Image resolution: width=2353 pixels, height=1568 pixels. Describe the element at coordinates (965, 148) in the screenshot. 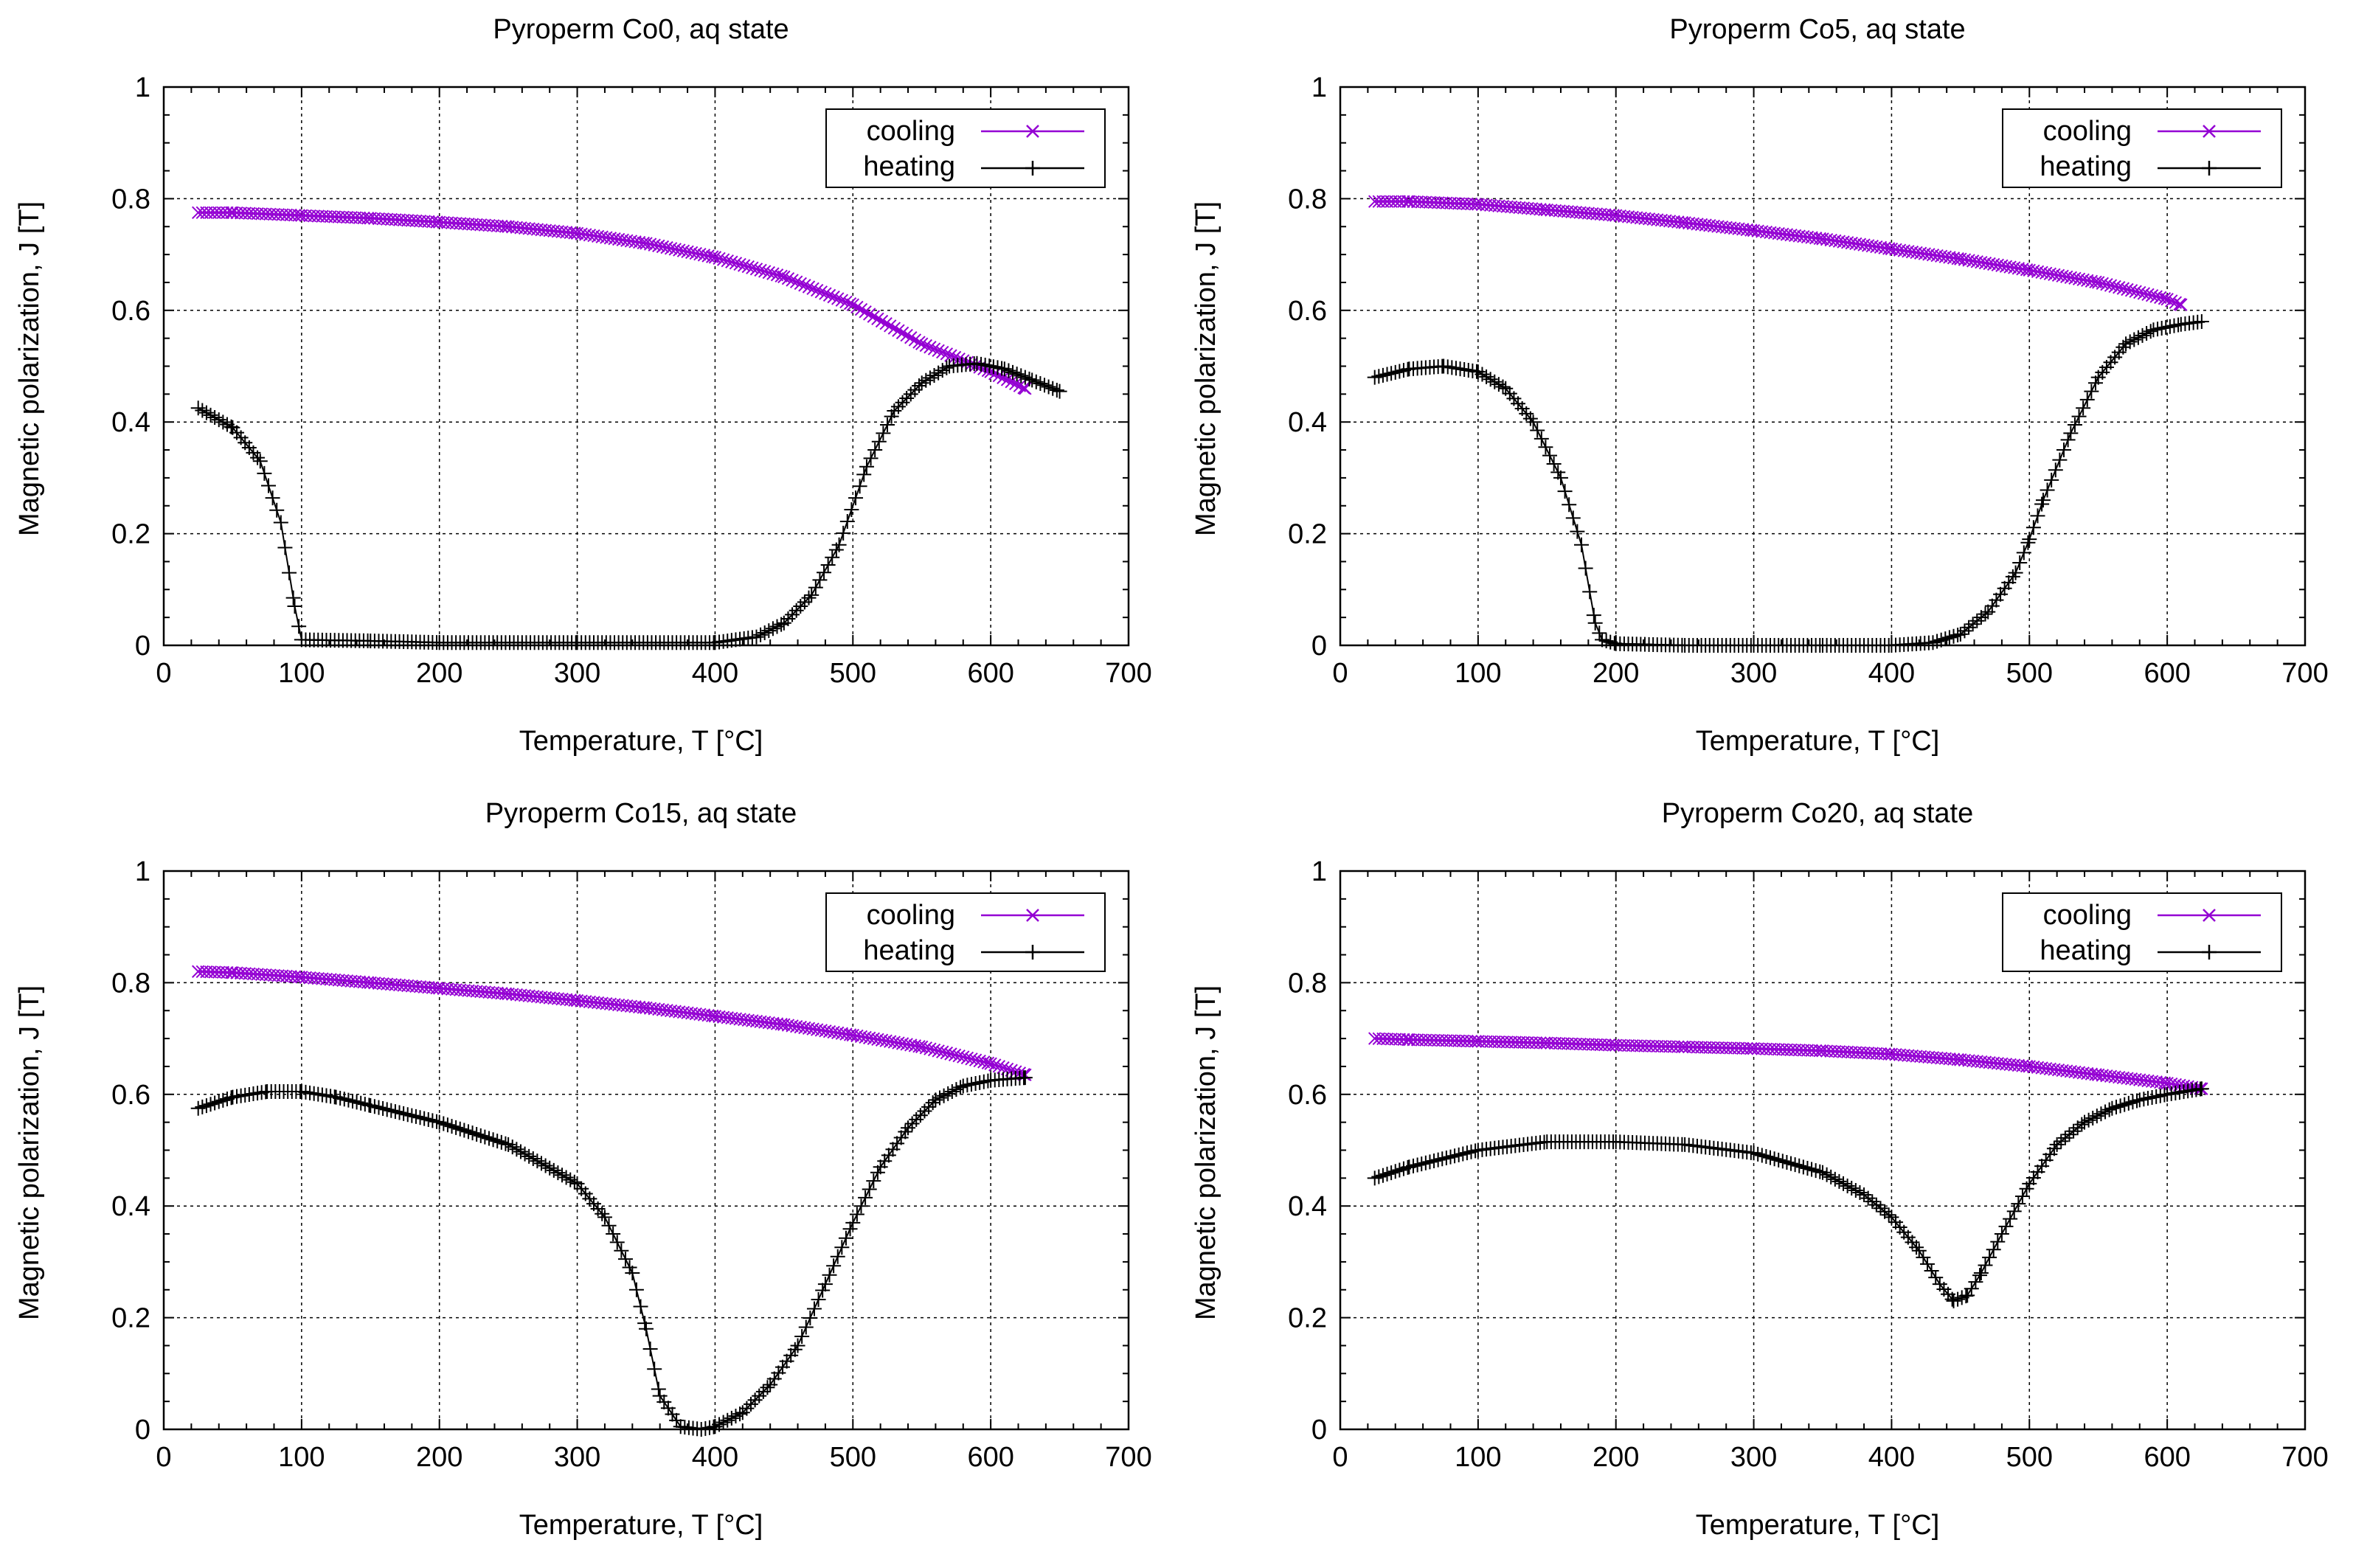

I see `legend: cooling heating` at that location.